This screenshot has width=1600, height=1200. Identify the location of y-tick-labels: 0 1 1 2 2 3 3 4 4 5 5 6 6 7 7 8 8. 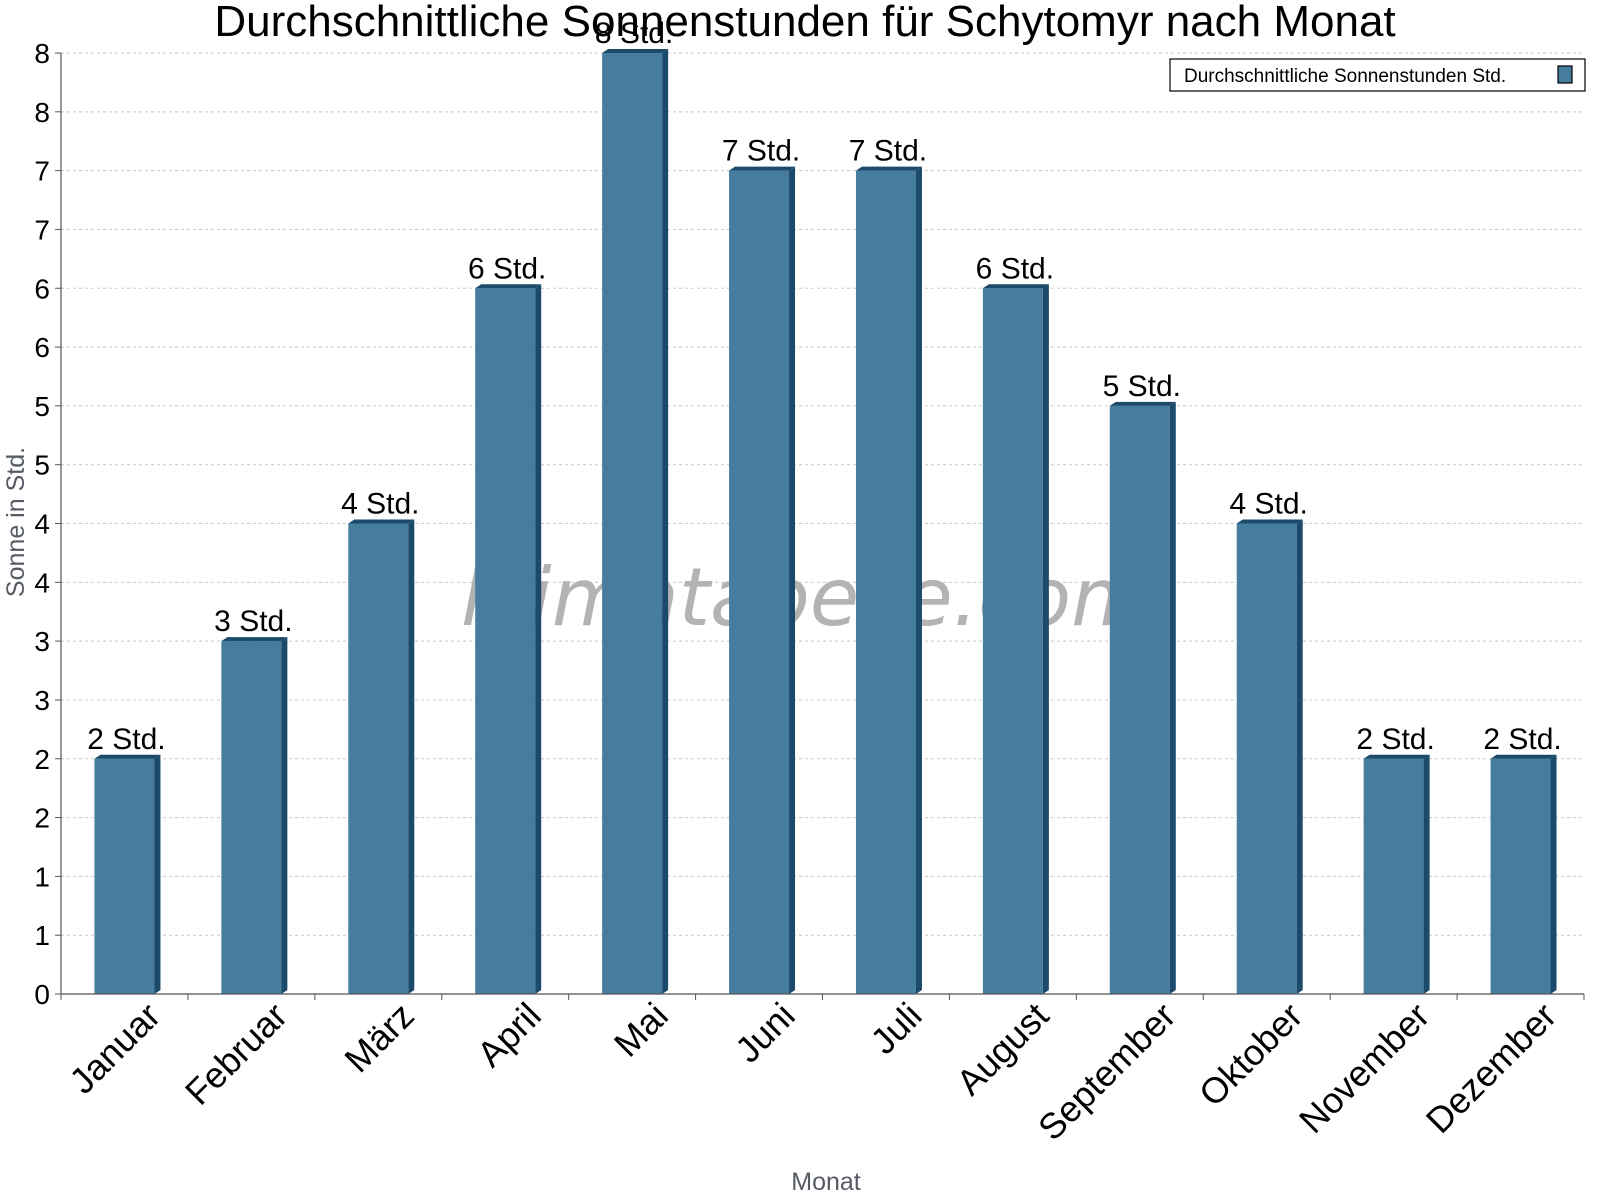
(42, 524).